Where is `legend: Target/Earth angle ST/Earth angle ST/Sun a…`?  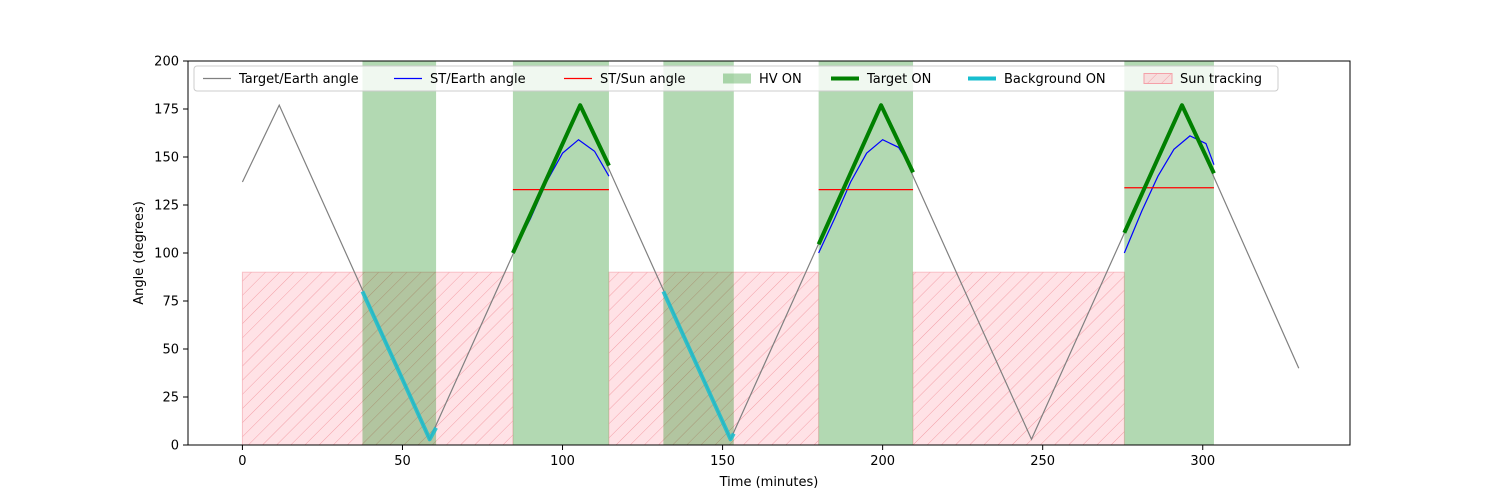 legend: Target/Earth angle ST/Earth angle ST/Sun a… is located at coordinates (736, 78).